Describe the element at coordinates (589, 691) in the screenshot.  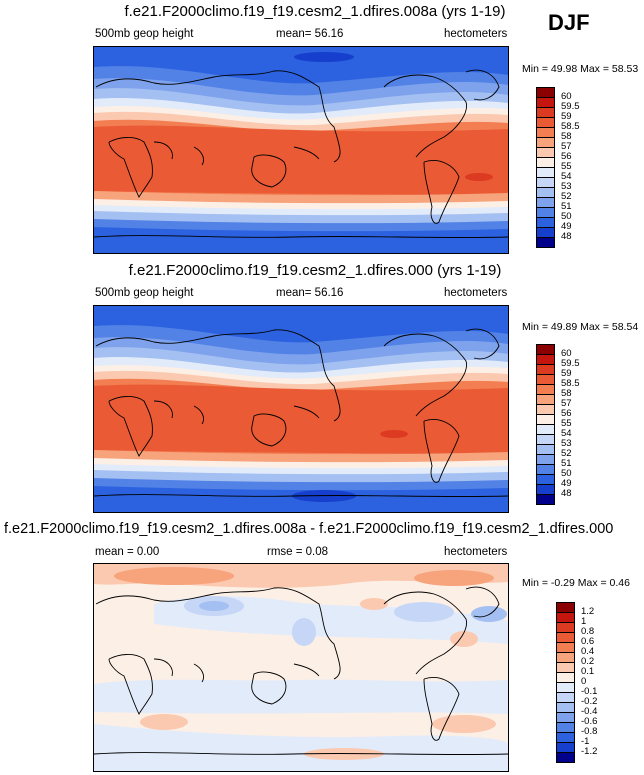
I see `colorbar-tick-label: -0.1` at that location.